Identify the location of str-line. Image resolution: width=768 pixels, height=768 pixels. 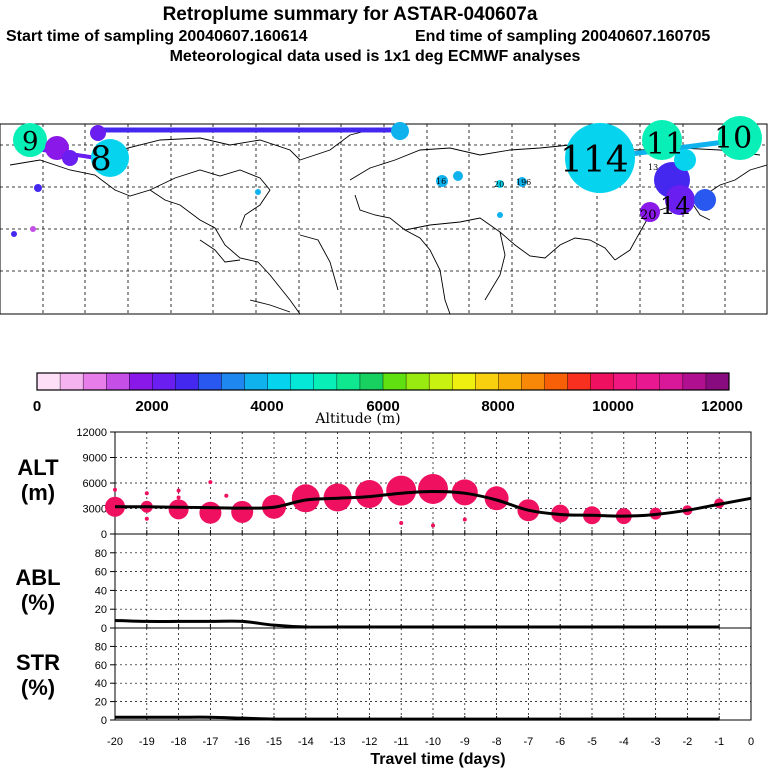
(417, 718).